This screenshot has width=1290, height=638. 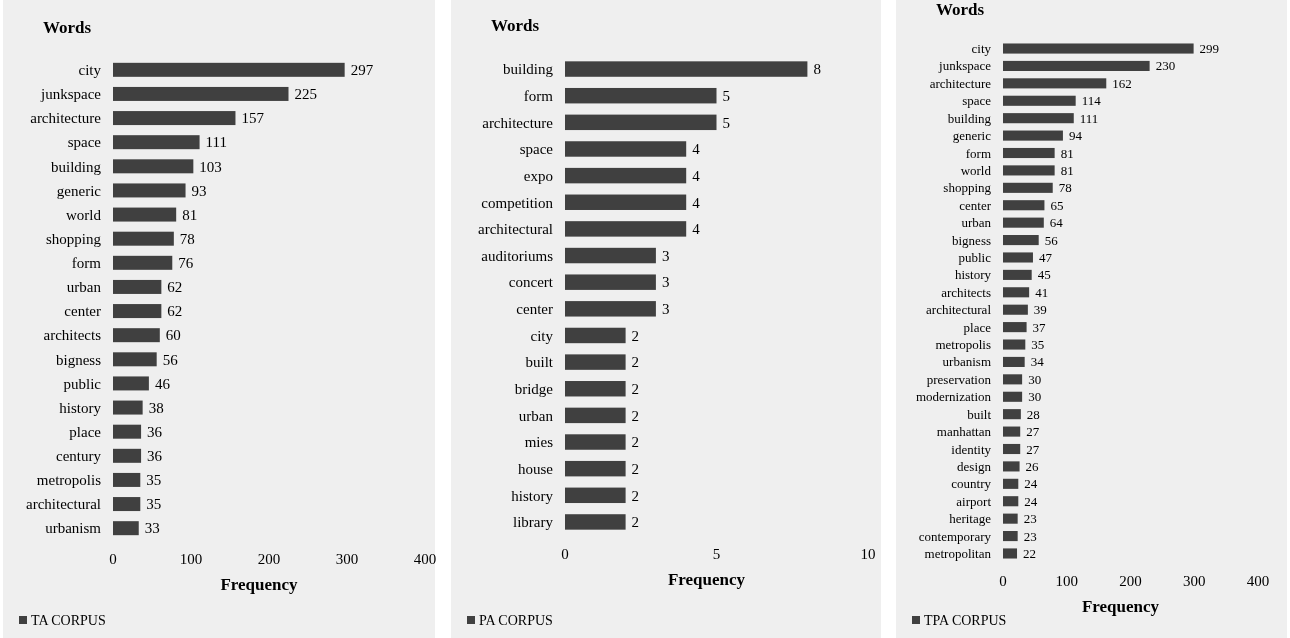 What do you see at coordinates (726, 122) in the screenshot?
I see `data-label: 5` at bounding box center [726, 122].